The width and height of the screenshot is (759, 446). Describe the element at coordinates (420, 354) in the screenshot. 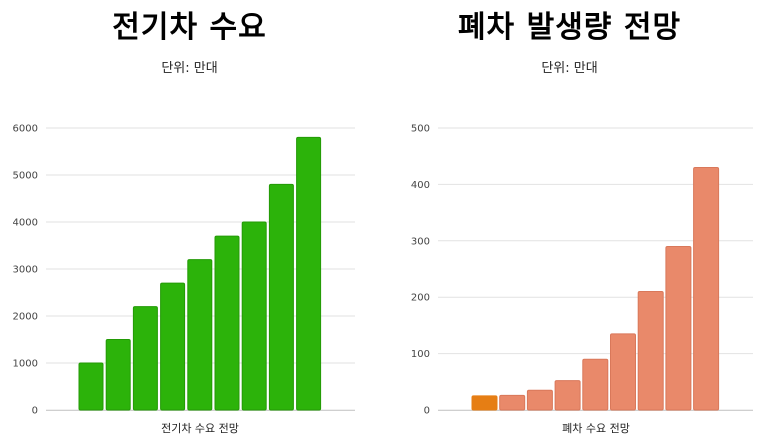

I see `y-tick-label: 100` at that location.